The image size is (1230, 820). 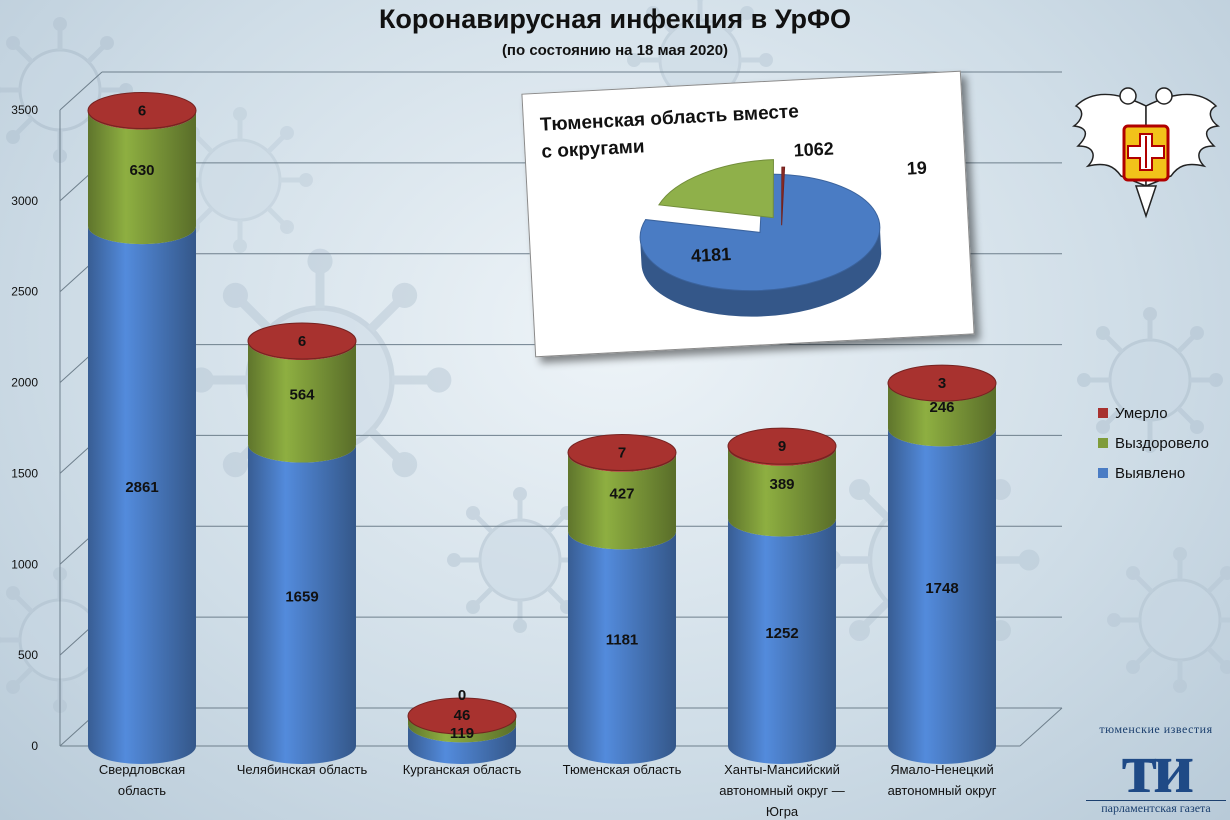 What do you see at coordinates (24, 292) in the screenshot?
I see `y-tick-label: 2500` at bounding box center [24, 292].